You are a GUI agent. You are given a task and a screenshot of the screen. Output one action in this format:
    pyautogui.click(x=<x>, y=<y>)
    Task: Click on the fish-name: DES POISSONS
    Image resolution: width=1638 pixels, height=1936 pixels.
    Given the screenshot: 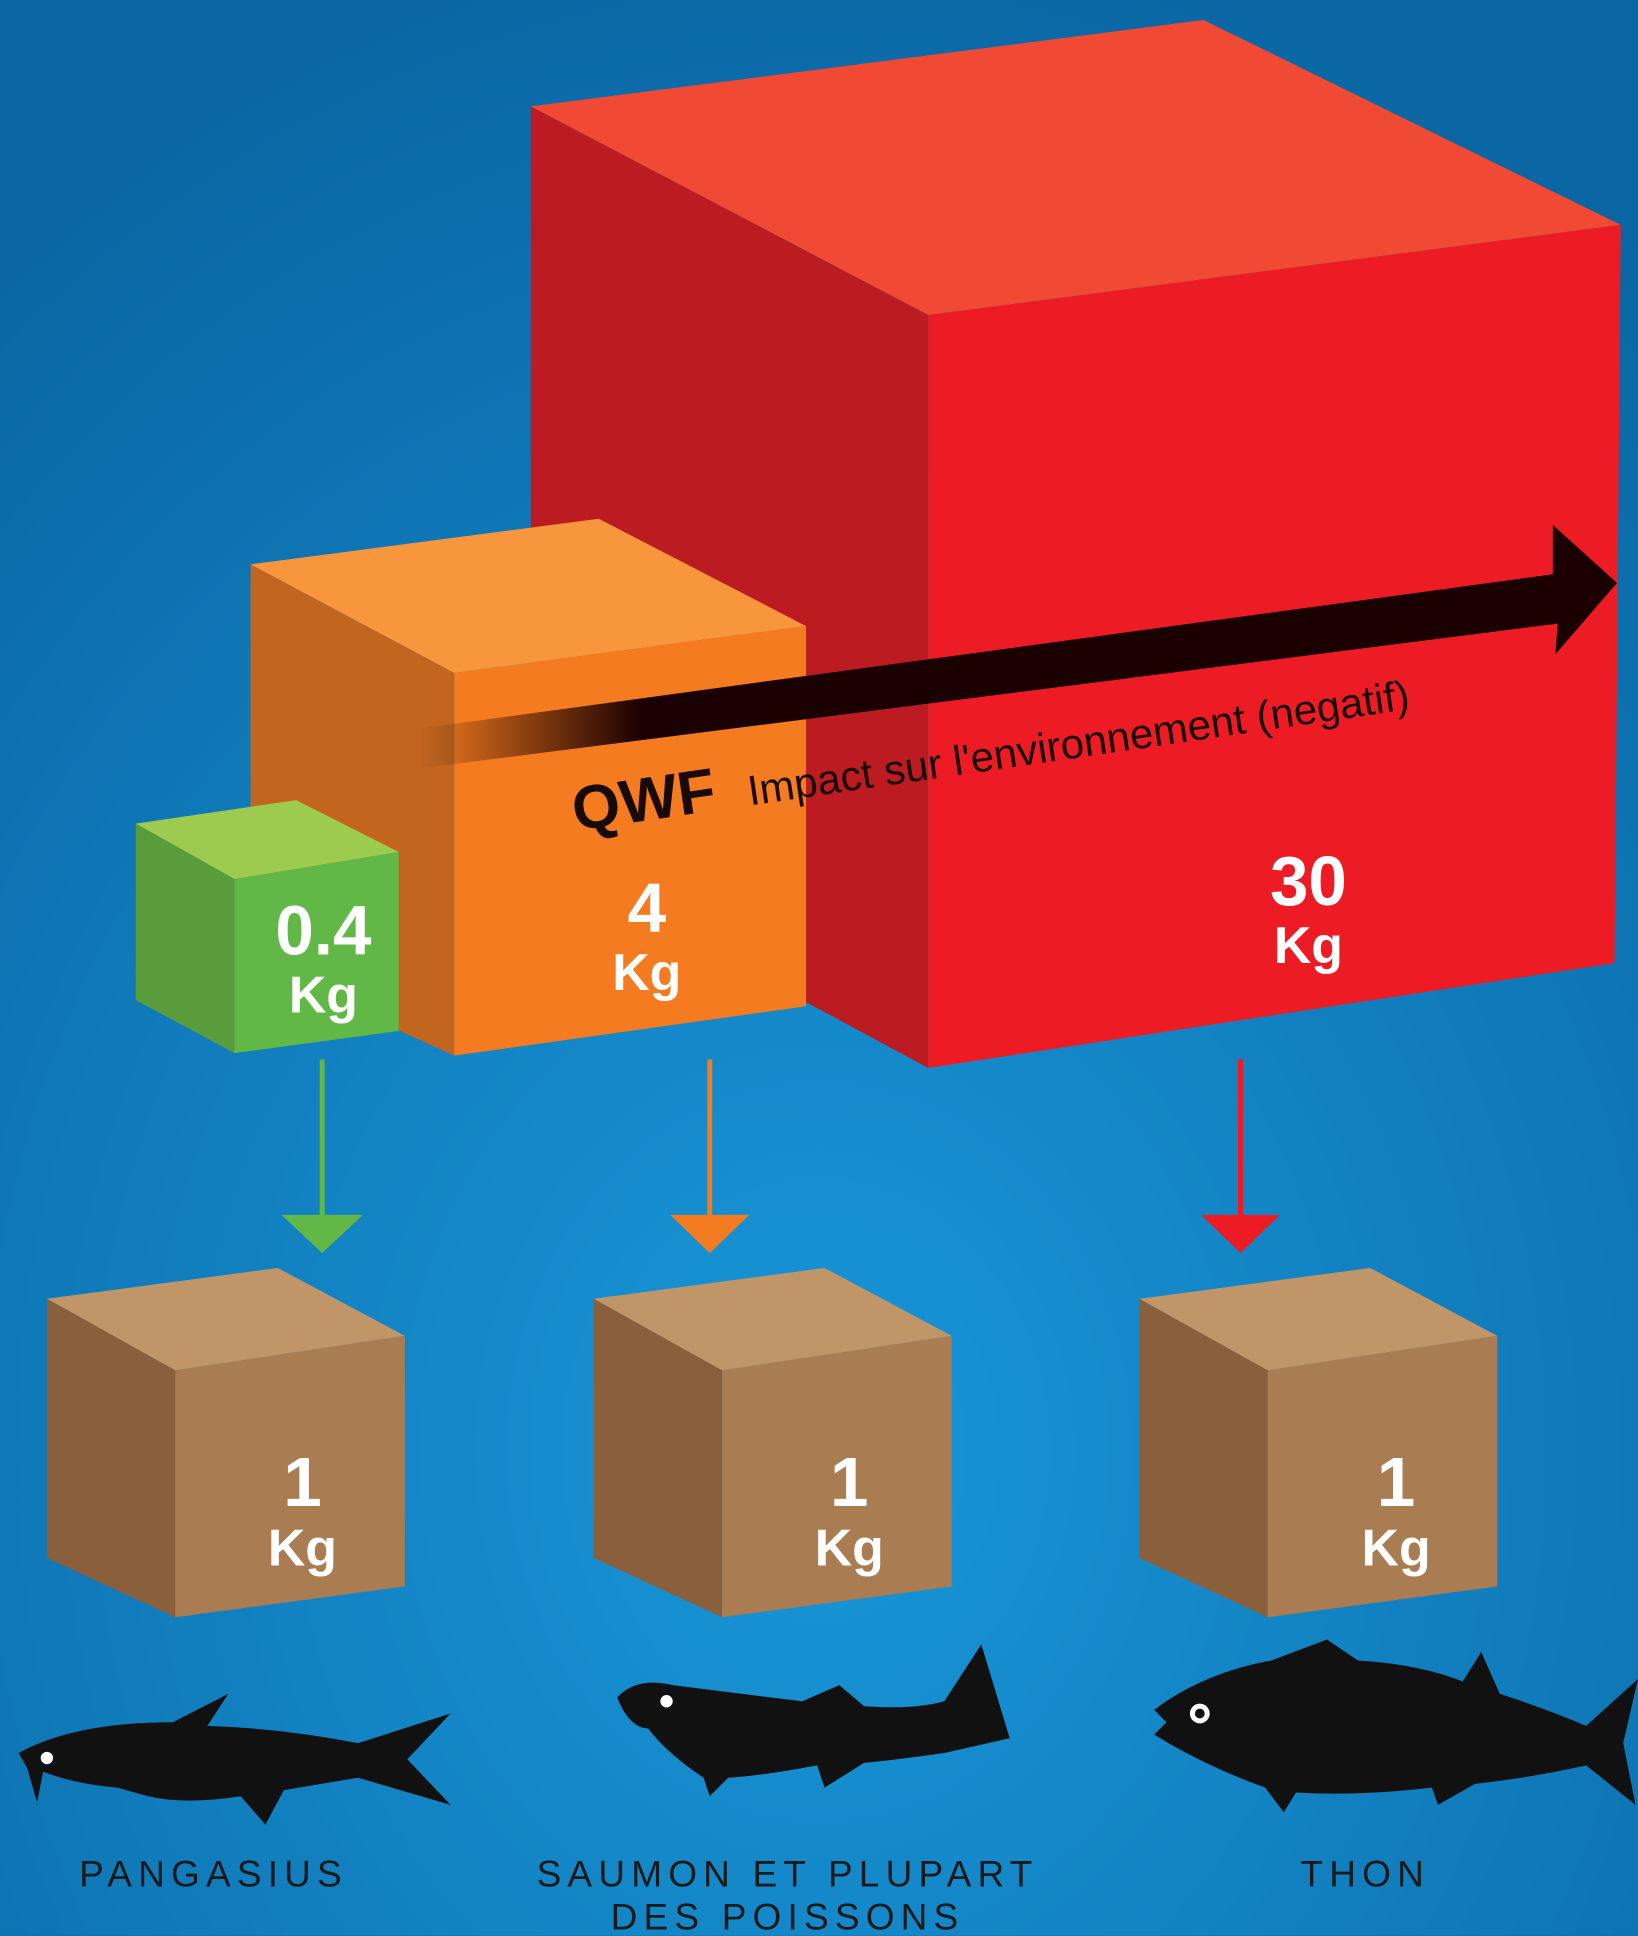 What is the action you would take?
    pyautogui.click(x=788, y=1916)
    